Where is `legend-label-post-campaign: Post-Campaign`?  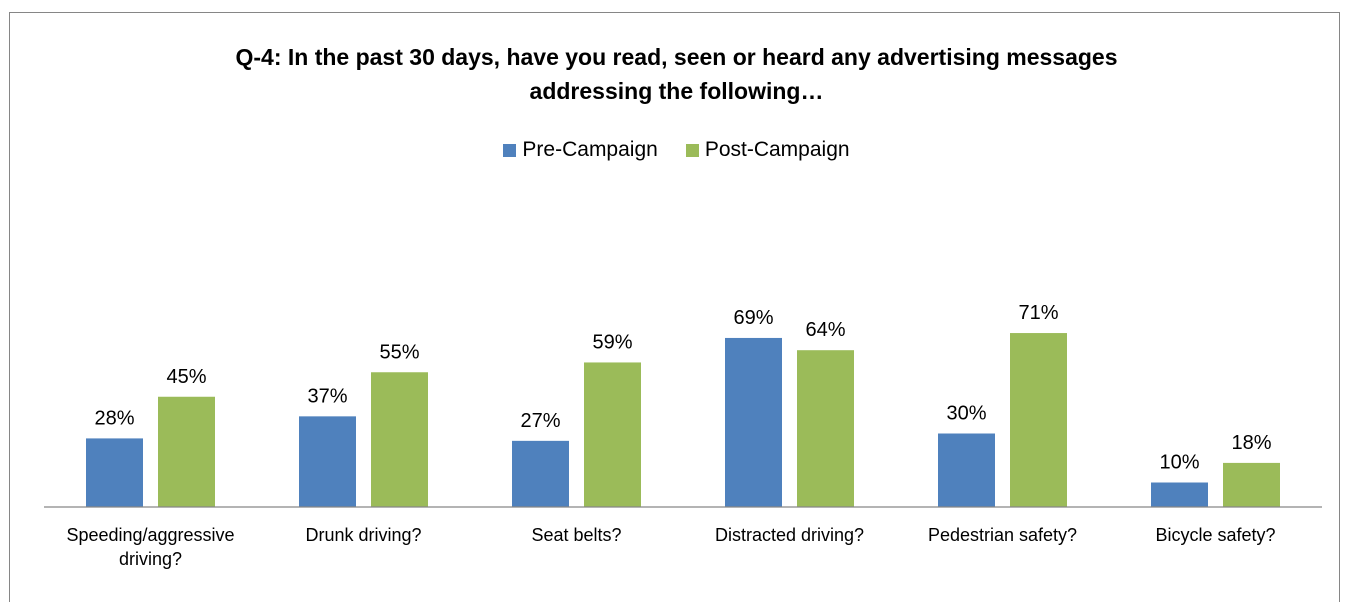
legend-label-post-campaign: Post-Campaign is located at coordinates (777, 149).